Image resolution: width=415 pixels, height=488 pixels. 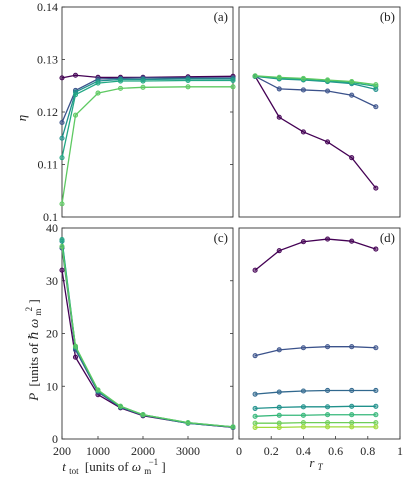 I want to click on y-tick-label: 40, so click(x=52, y=228).